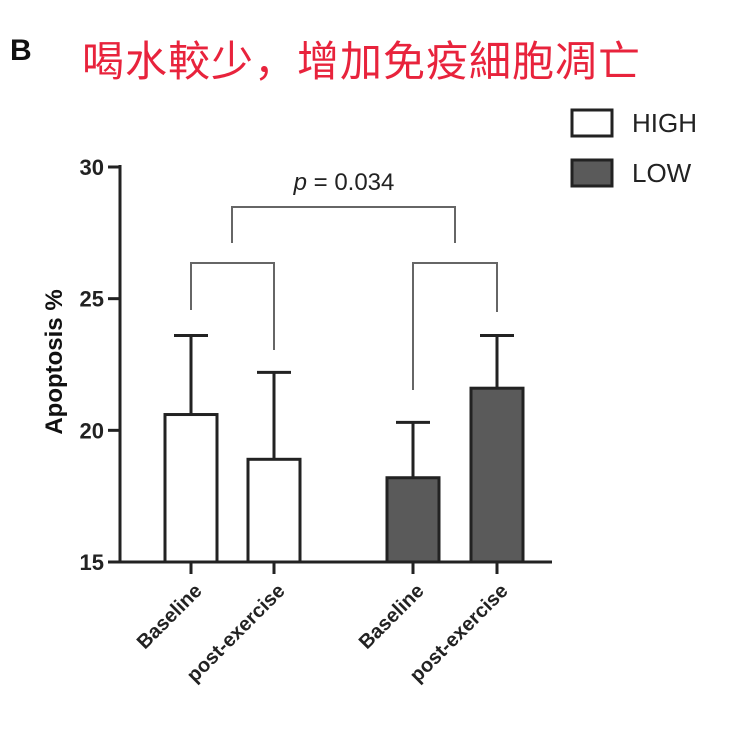  Describe the element at coordinates (350, 182) in the screenshot. I see `p-value-text: = 0.034` at that location.